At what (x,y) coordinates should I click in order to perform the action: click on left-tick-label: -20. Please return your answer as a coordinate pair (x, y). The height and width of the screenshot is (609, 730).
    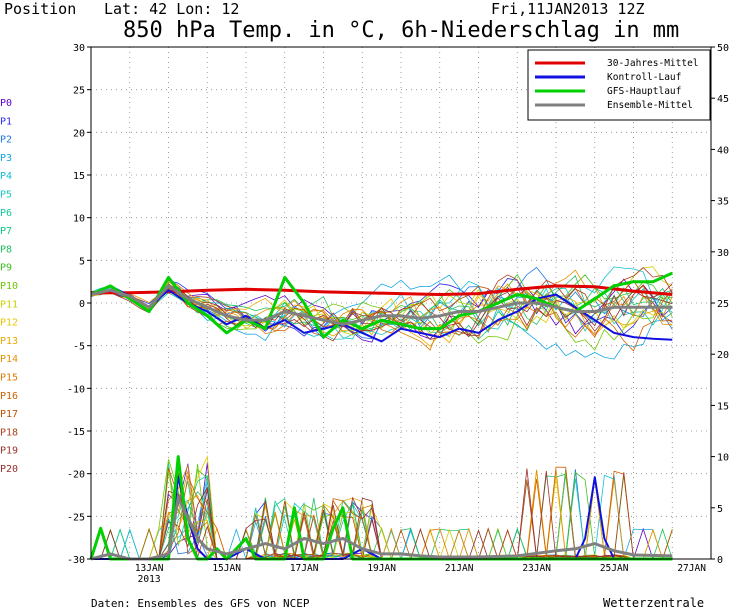
    Looking at the image, I should click on (76, 475).